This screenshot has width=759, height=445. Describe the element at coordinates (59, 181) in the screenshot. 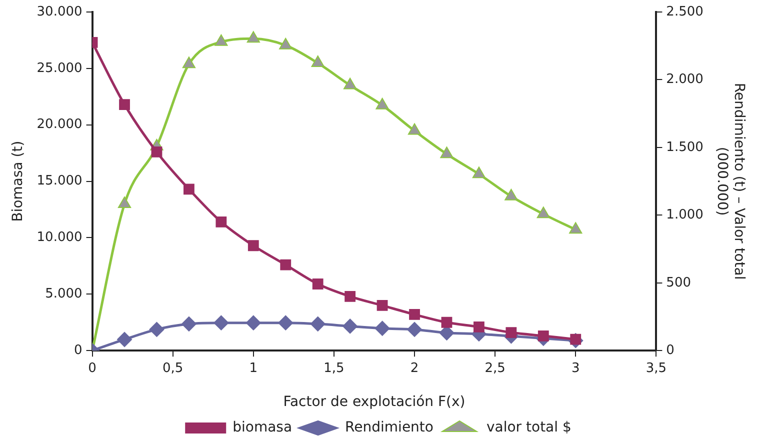

I see `y-tick-label: 15.000` at that location.